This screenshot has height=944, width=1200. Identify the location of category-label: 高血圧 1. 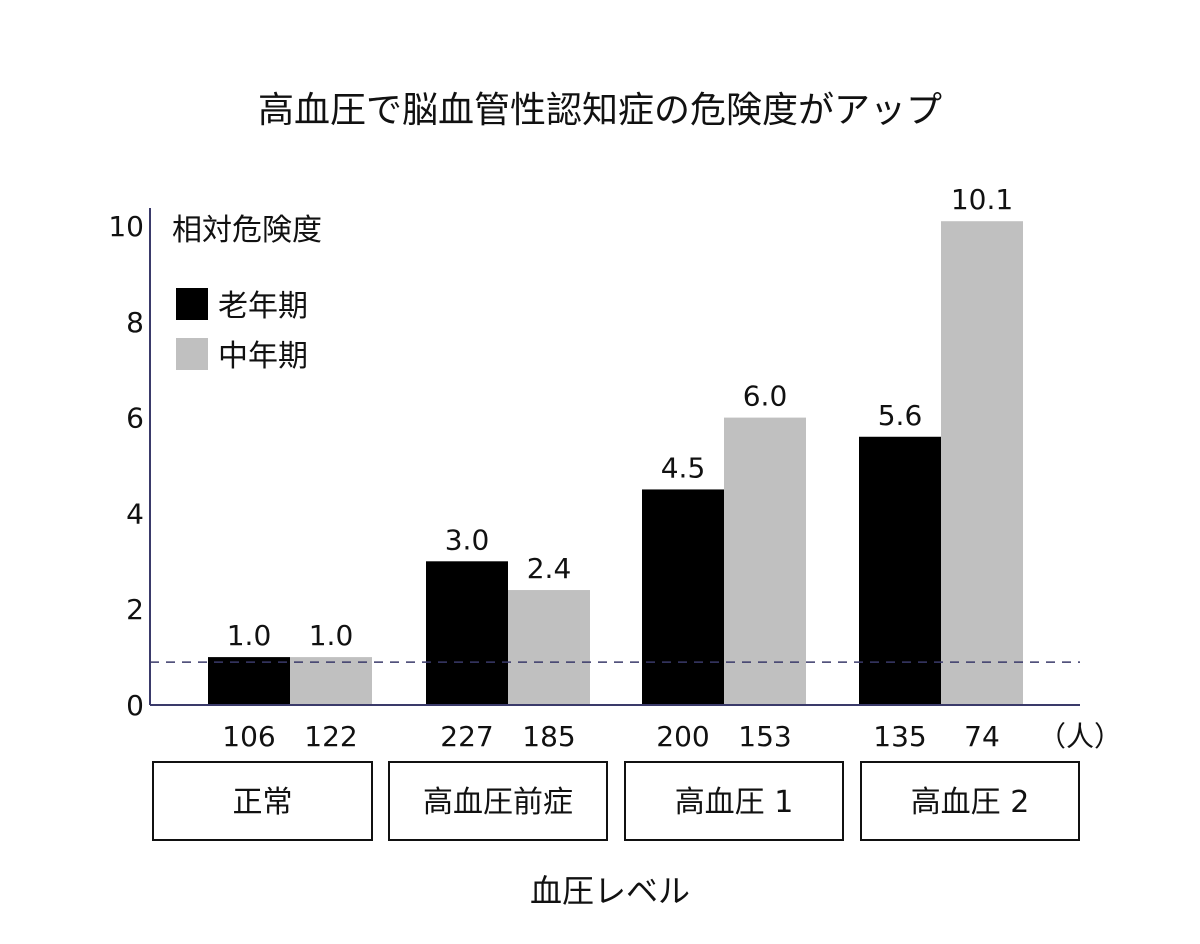
(734, 802).